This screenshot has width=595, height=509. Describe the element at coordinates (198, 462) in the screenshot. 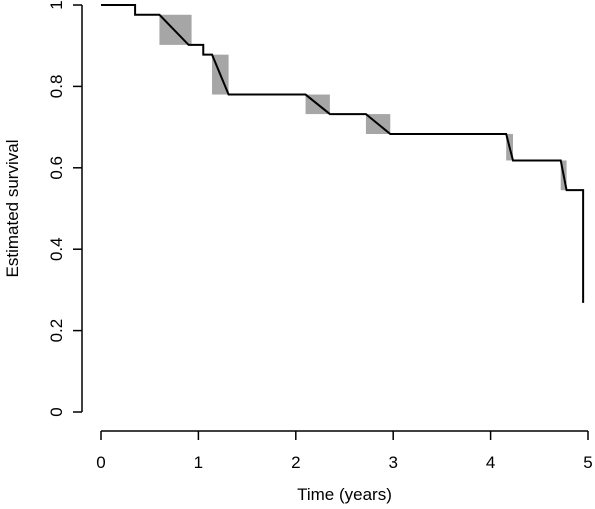

I see `x-tick-label: 1` at that location.